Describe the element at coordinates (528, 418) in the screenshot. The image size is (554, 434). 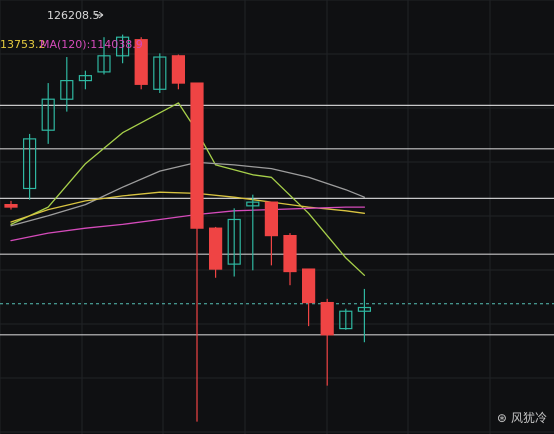
I see `watermark-text: 风犹冷` at that location.